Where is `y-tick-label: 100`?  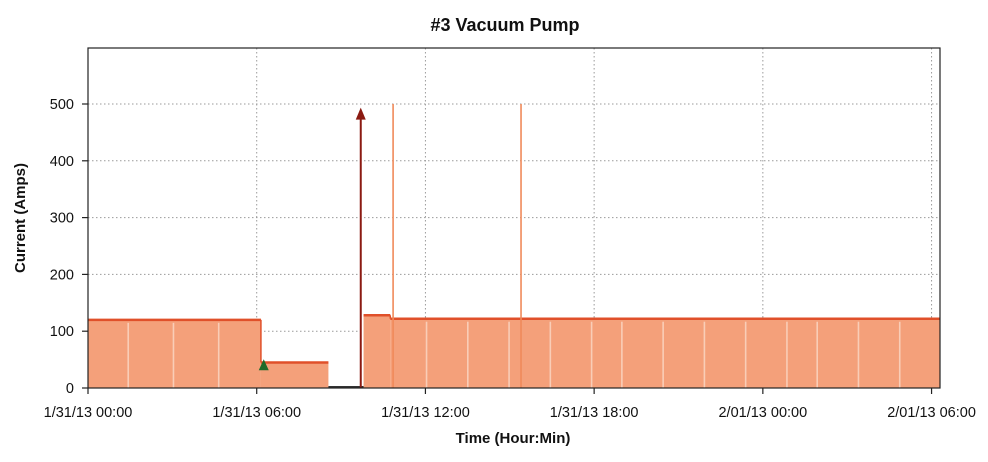
y-tick-label: 100 is located at coordinates (62, 332).